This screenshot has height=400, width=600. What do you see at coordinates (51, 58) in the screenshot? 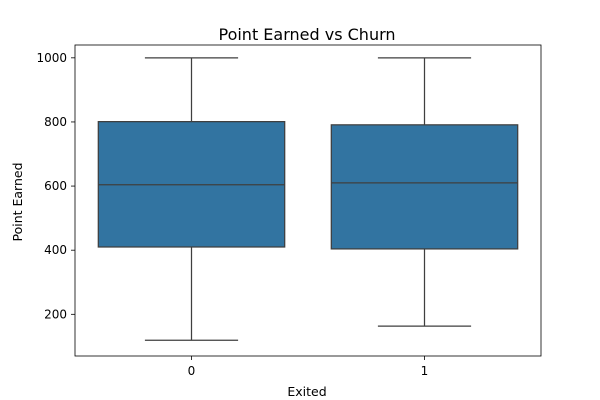
I see `y-tick-label: 1000` at bounding box center [51, 58].